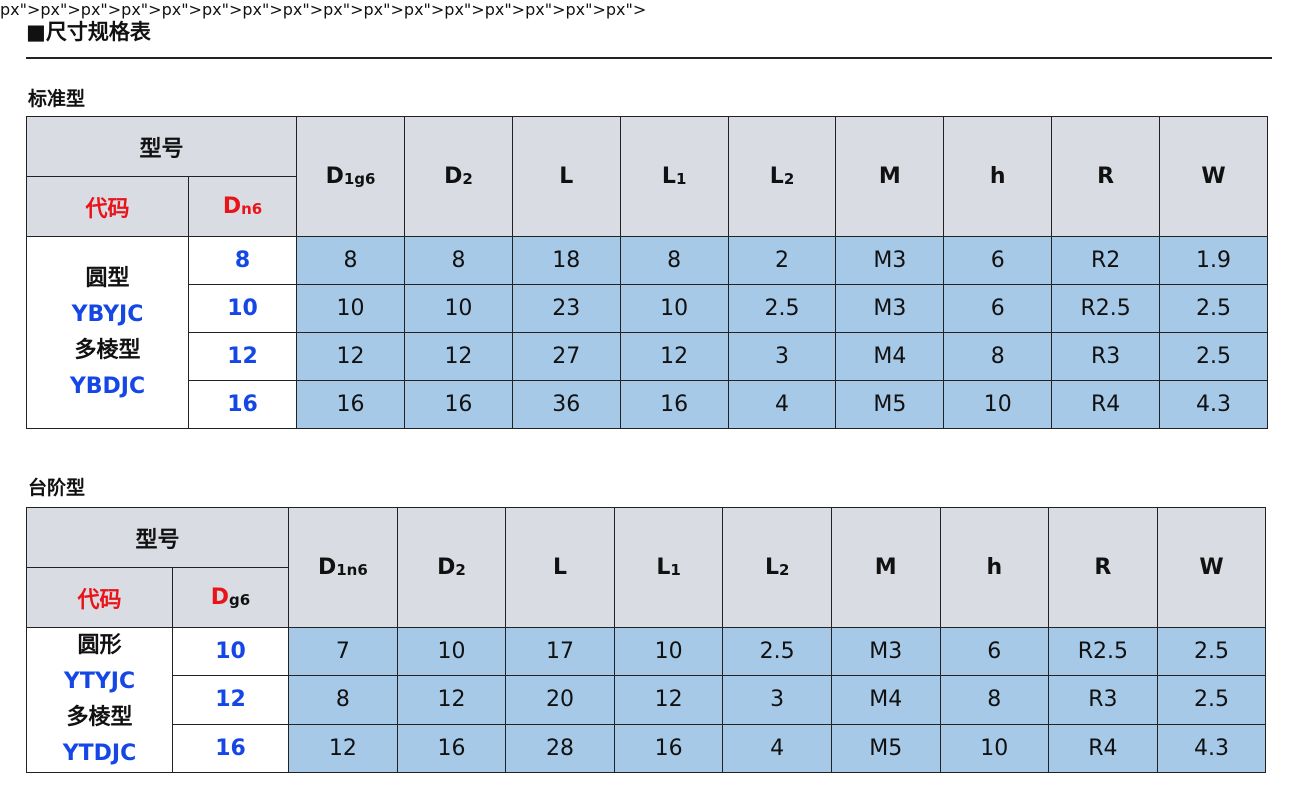  I want to click on value-cell: 27, so click(566, 356).